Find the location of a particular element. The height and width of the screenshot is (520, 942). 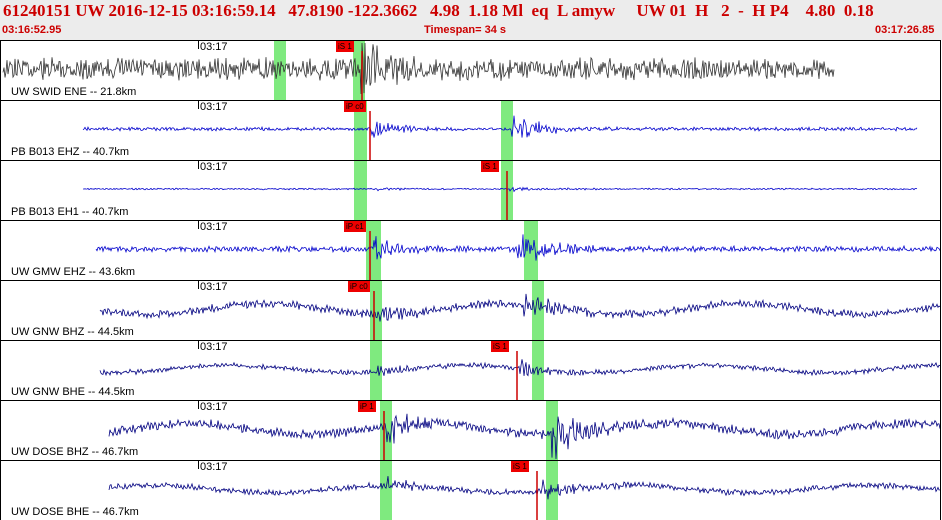

channel-label: UW GNW BHE -- 44.5km is located at coordinates (73, 392).